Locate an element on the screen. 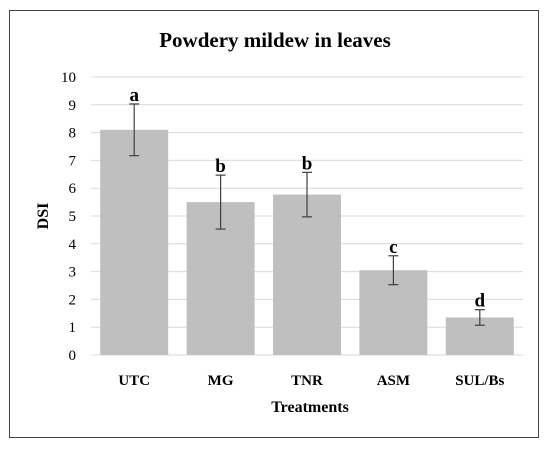 Image resolution: width=550 pixels, height=450 pixels. y-tick-label: 1 is located at coordinates (73, 328).